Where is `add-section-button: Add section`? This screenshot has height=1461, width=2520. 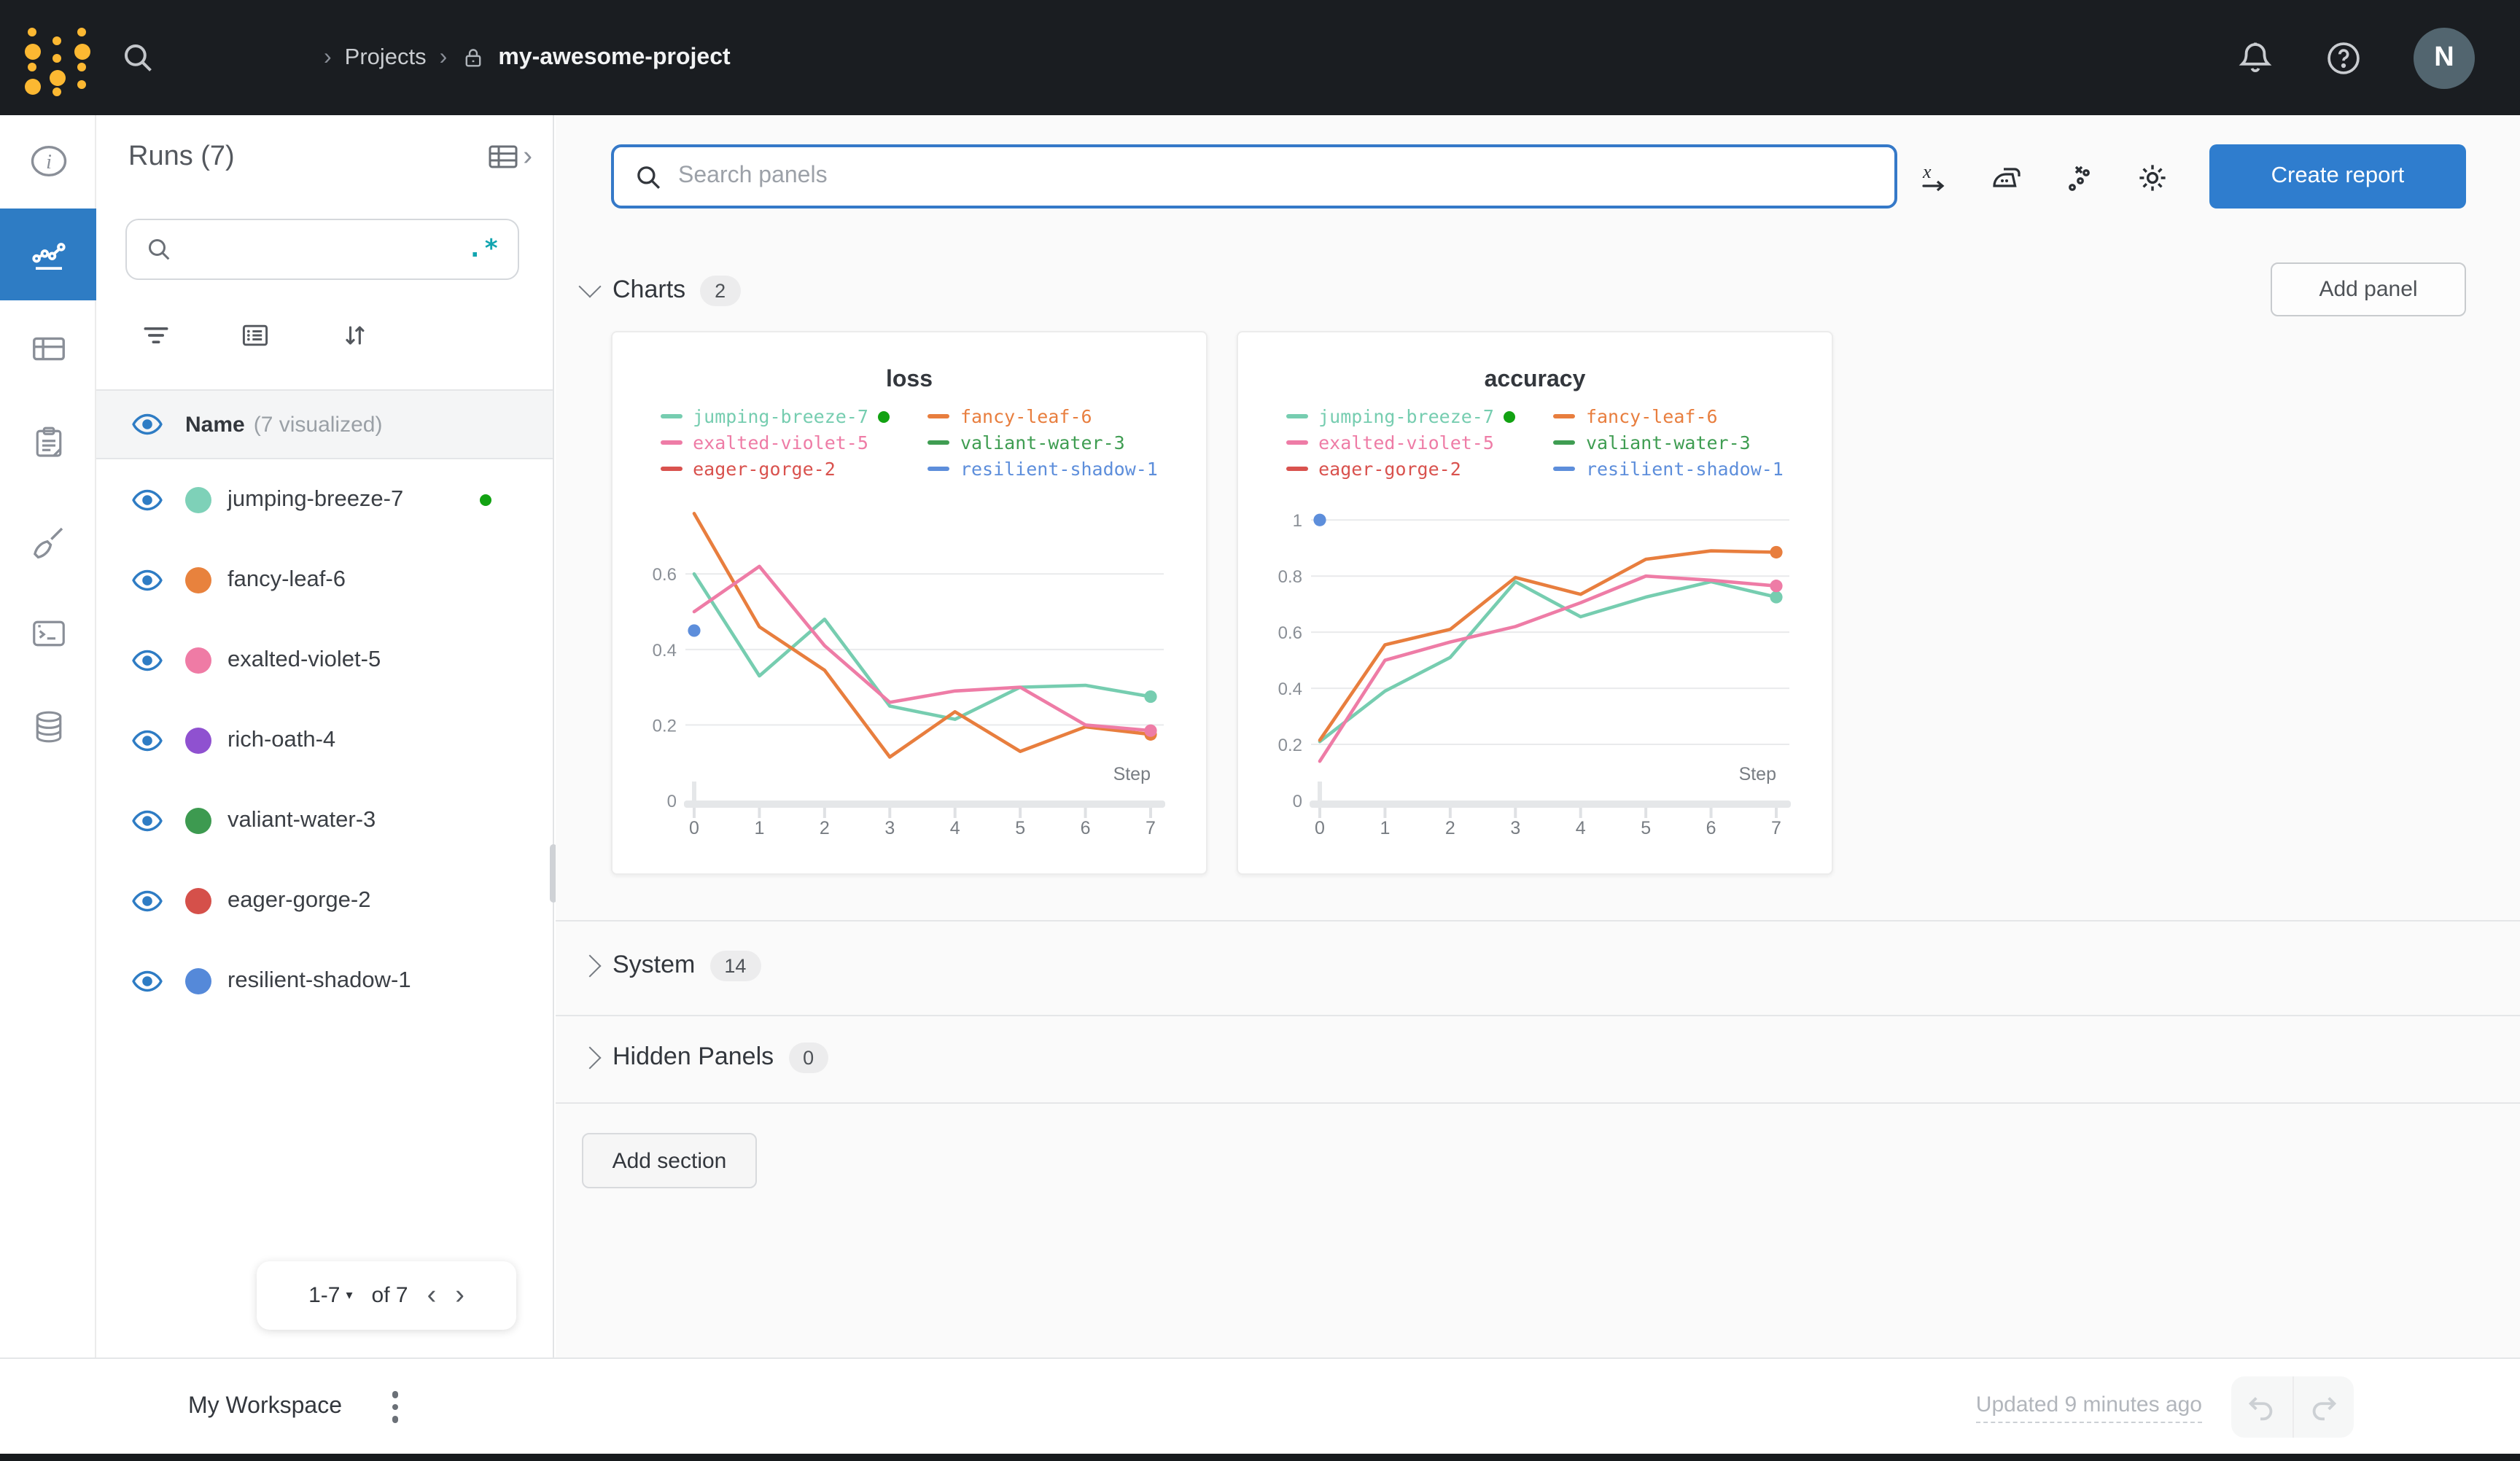
add-section-button: Add section is located at coordinates (669, 1160).